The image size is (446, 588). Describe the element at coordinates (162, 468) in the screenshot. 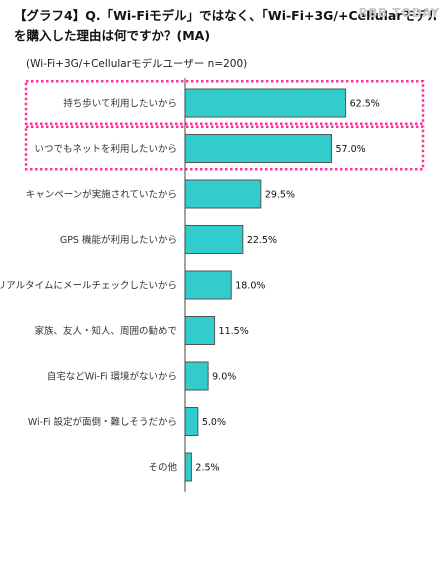

I see `category-label-9: その他` at that location.